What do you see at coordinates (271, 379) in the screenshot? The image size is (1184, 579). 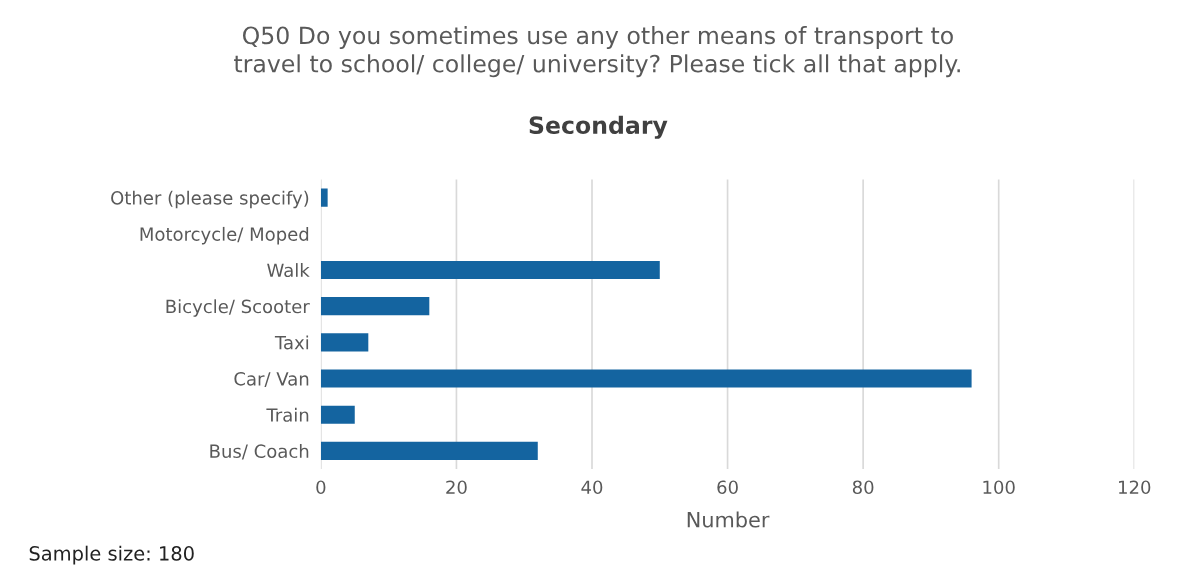 I see `y-tick-label: Car/ Van` at bounding box center [271, 379].